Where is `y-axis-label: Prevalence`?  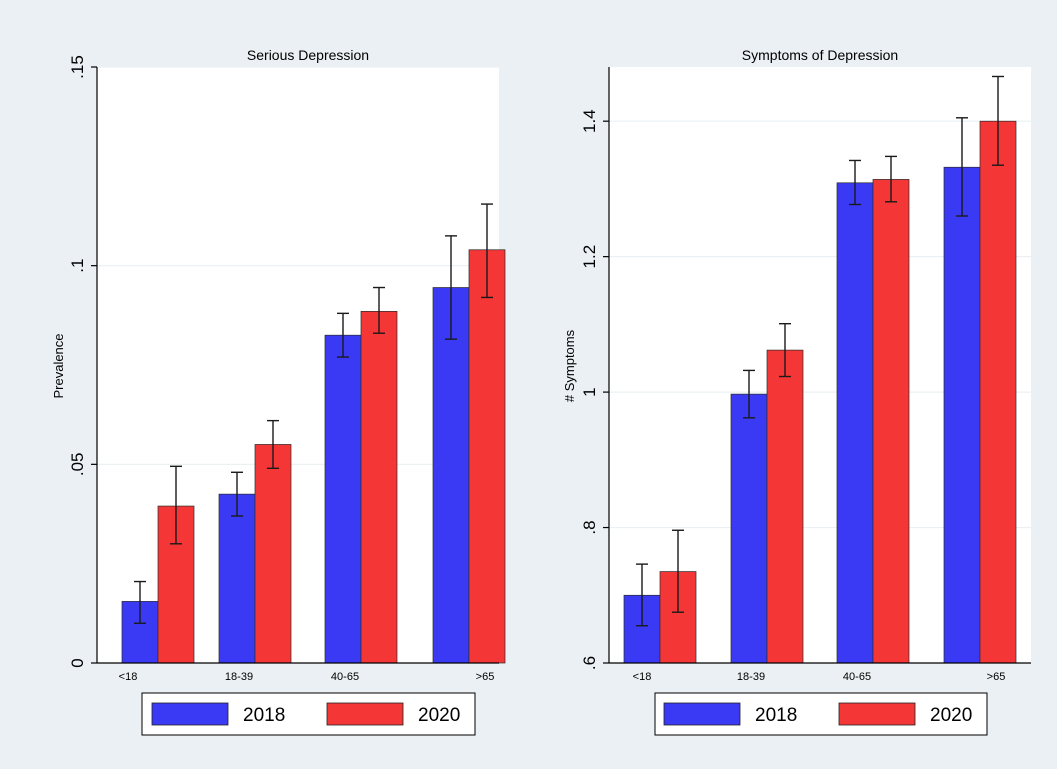
y-axis-label: Prevalence is located at coordinates (58, 365).